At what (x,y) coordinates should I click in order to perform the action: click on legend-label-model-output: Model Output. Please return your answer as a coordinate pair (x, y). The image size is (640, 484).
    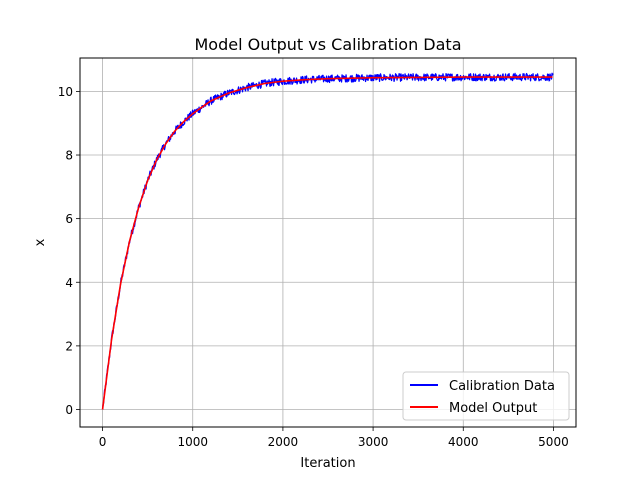
    Looking at the image, I should click on (493, 408).